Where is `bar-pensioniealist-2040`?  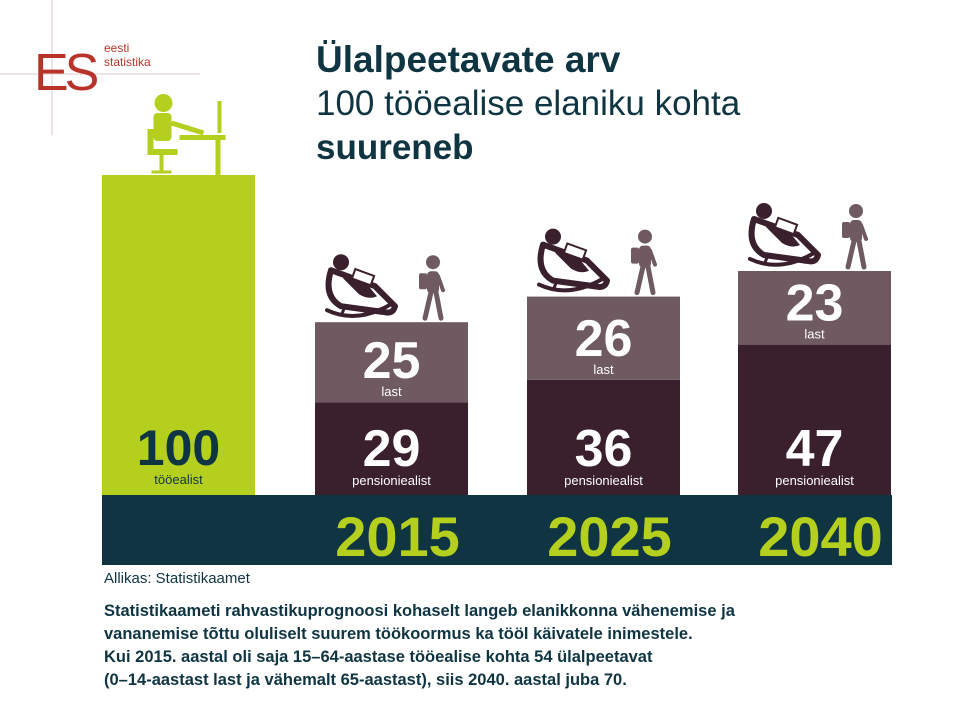 bar-pensioniealist-2040 is located at coordinates (814, 419).